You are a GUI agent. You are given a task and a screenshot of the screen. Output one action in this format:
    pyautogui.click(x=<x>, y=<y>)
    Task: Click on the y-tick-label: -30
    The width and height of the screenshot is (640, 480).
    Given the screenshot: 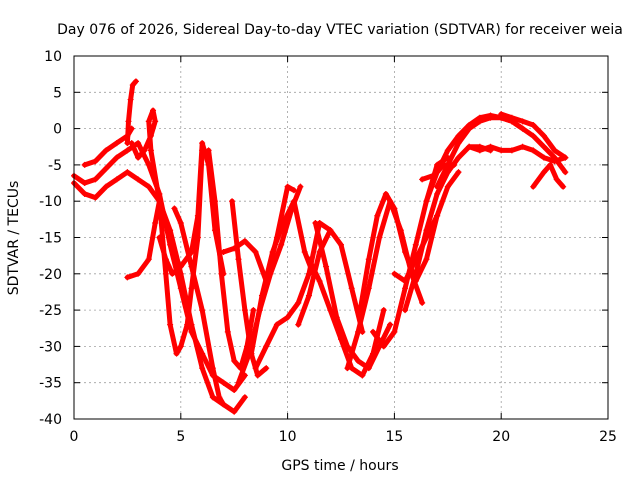 What is the action you would take?
    pyautogui.click(x=50, y=347)
    